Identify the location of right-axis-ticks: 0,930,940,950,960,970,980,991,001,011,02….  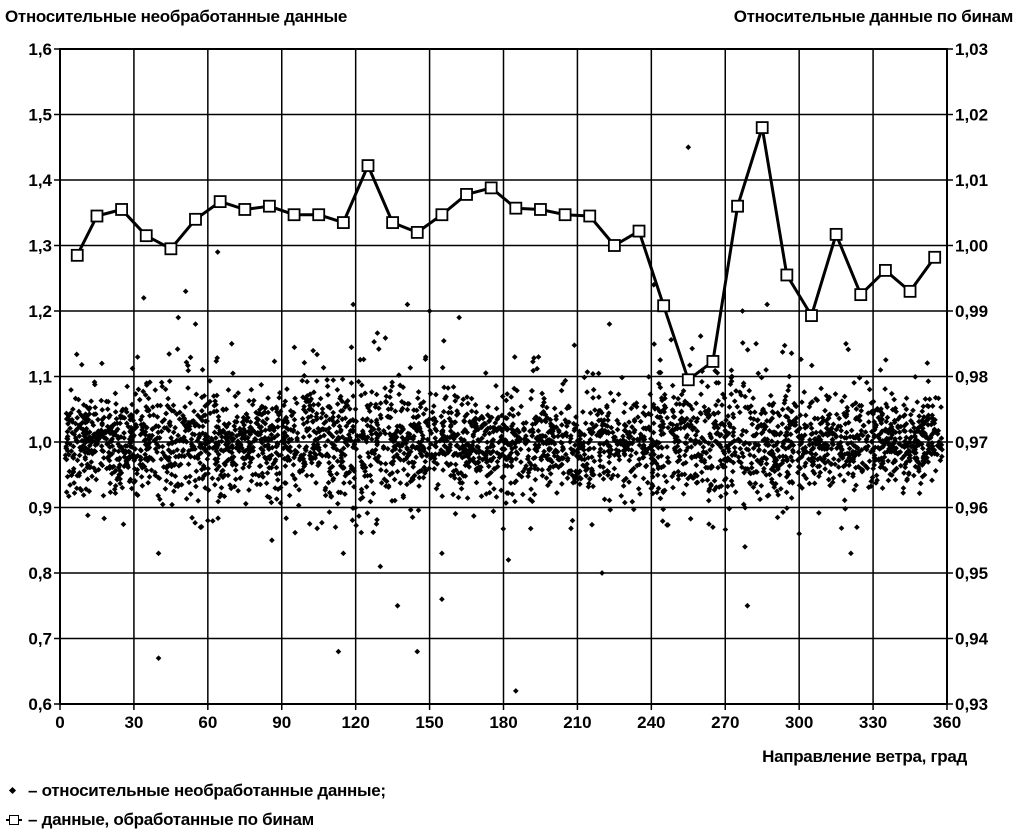
(968, 377).